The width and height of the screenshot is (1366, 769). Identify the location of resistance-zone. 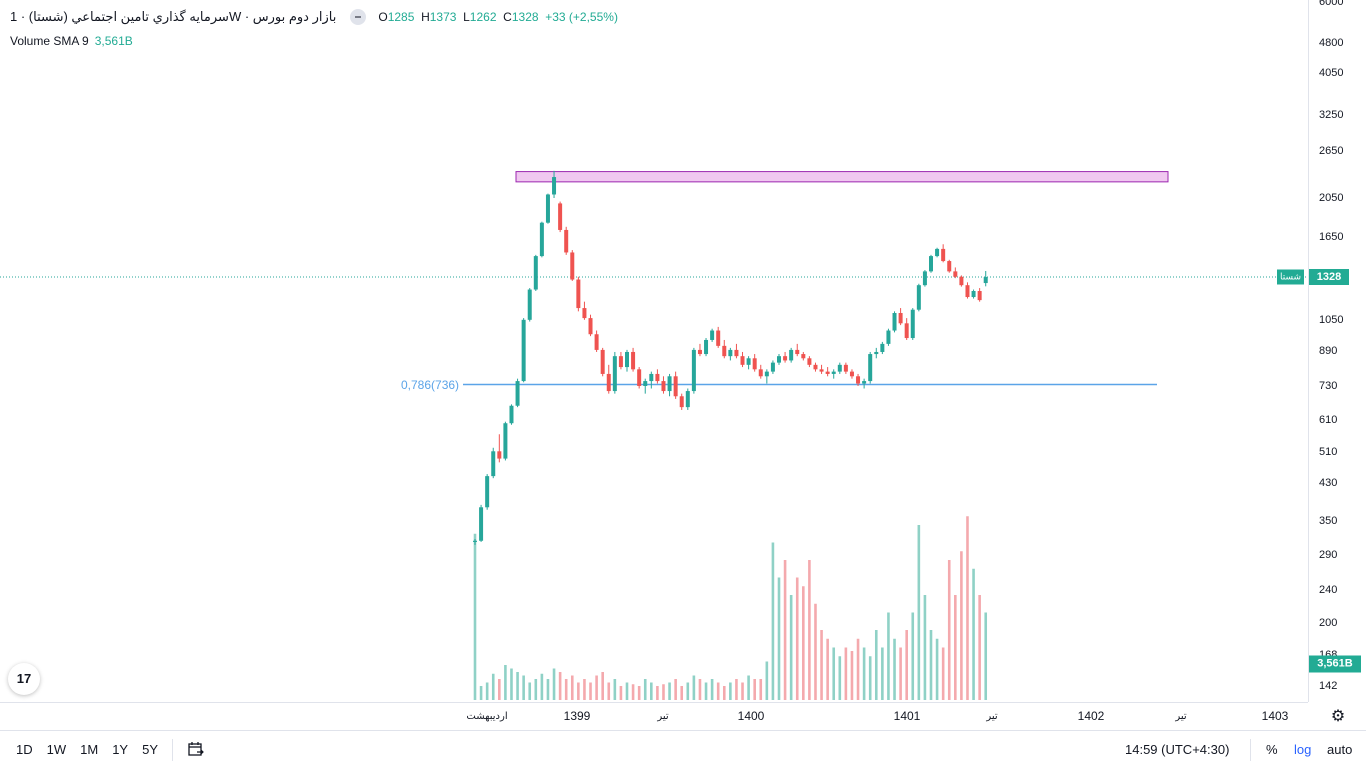
(842, 177).